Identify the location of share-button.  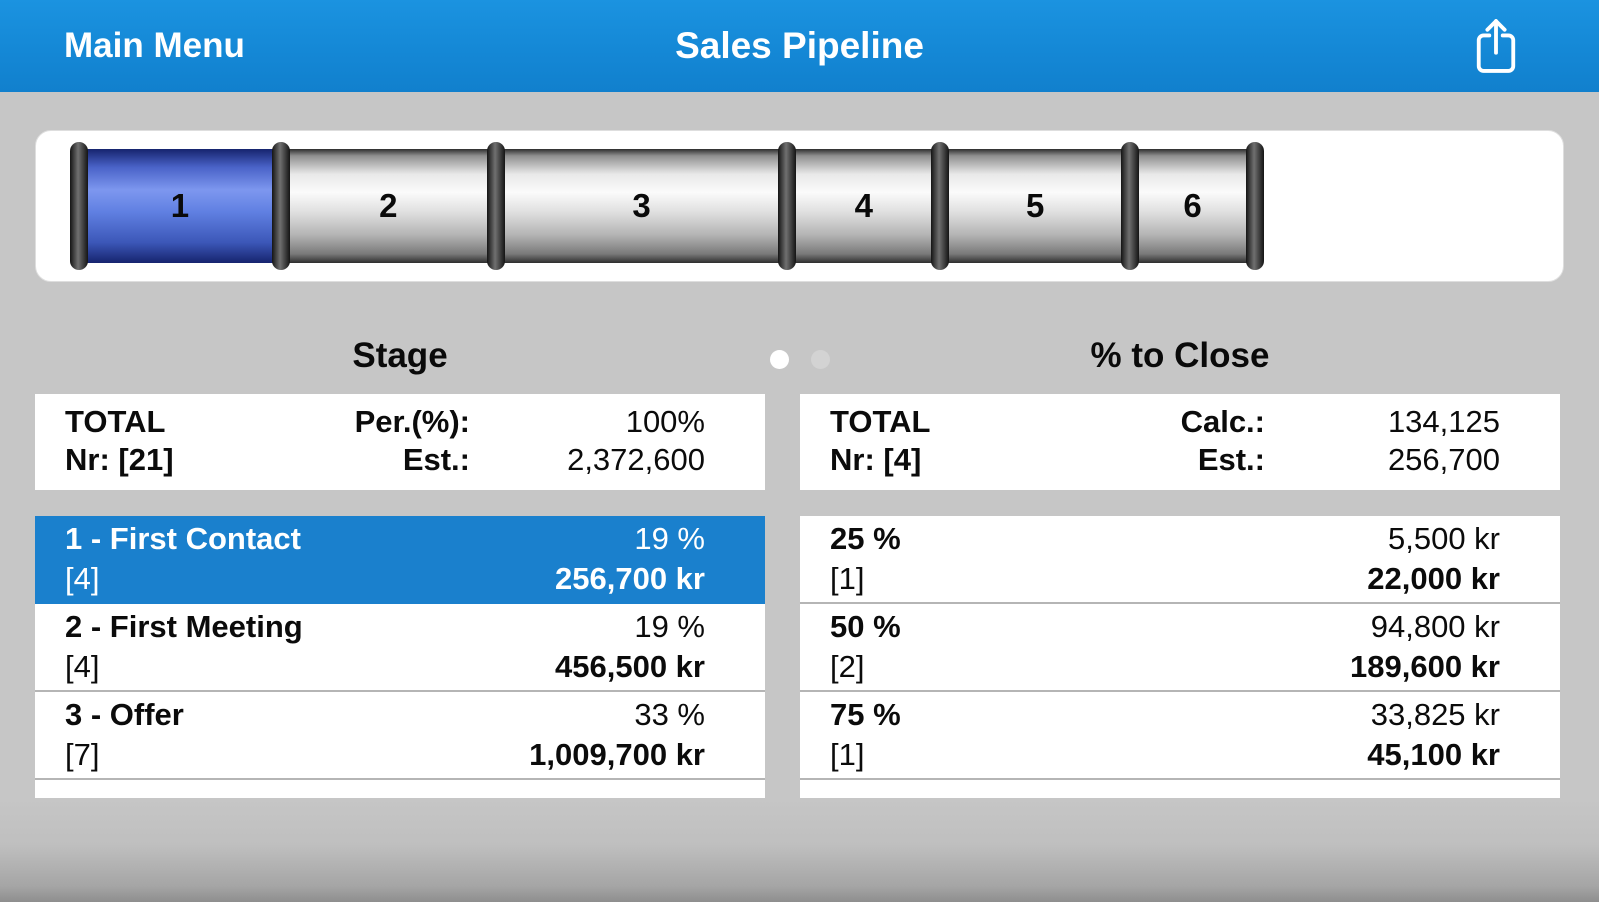
(1496, 46).